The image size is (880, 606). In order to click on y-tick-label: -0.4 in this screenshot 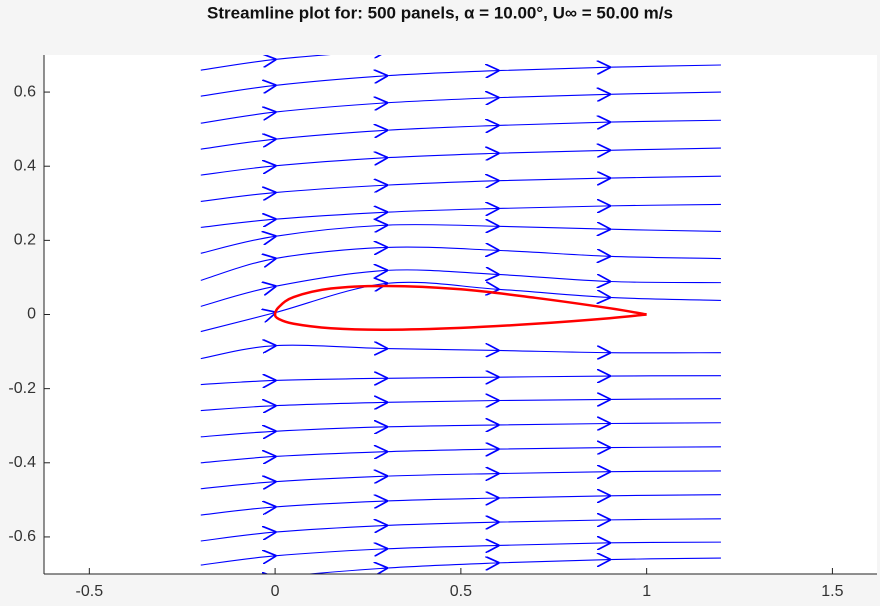, I will do `click(22, 462)`.